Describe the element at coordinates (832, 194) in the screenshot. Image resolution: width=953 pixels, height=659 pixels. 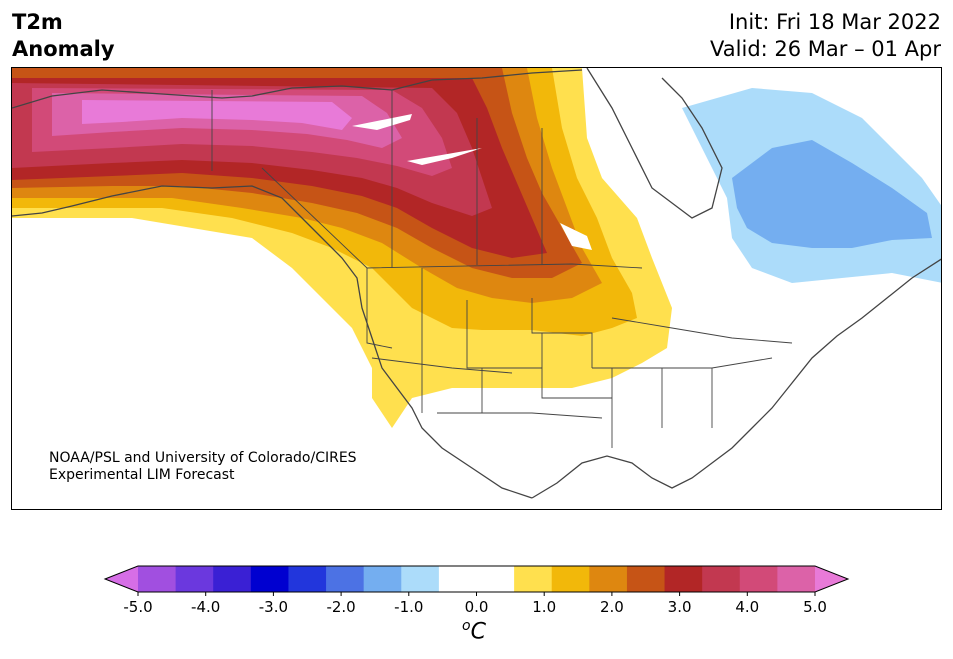
I see `anomaly-band-neg1.0` at that location.